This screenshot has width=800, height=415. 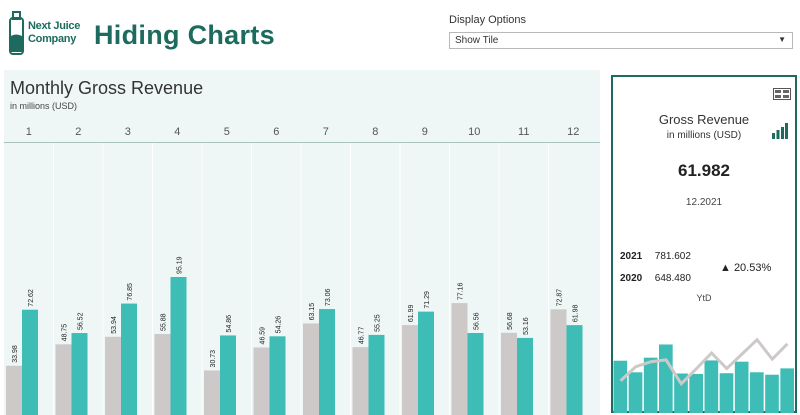 I want to click on bar-value-label: 56.56, so click(x=477, y=321).